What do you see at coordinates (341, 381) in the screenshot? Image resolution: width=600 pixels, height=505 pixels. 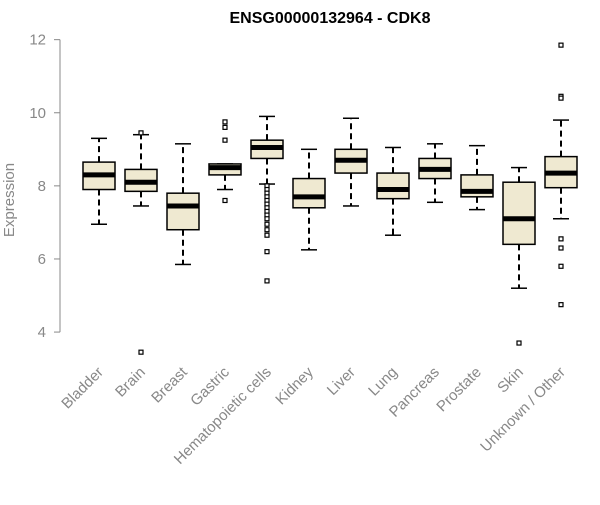 I see `x-tick-label: Liver` at bounding box center [341, 381].